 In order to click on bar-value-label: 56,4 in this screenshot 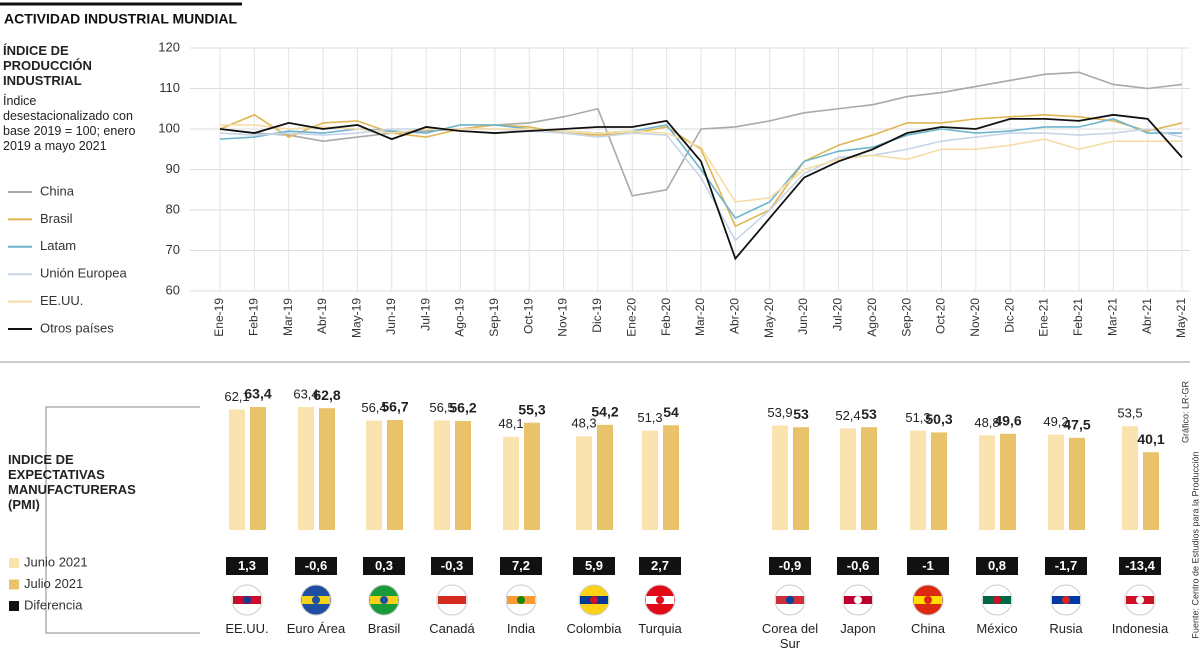, I will do `click(373, 407)`.